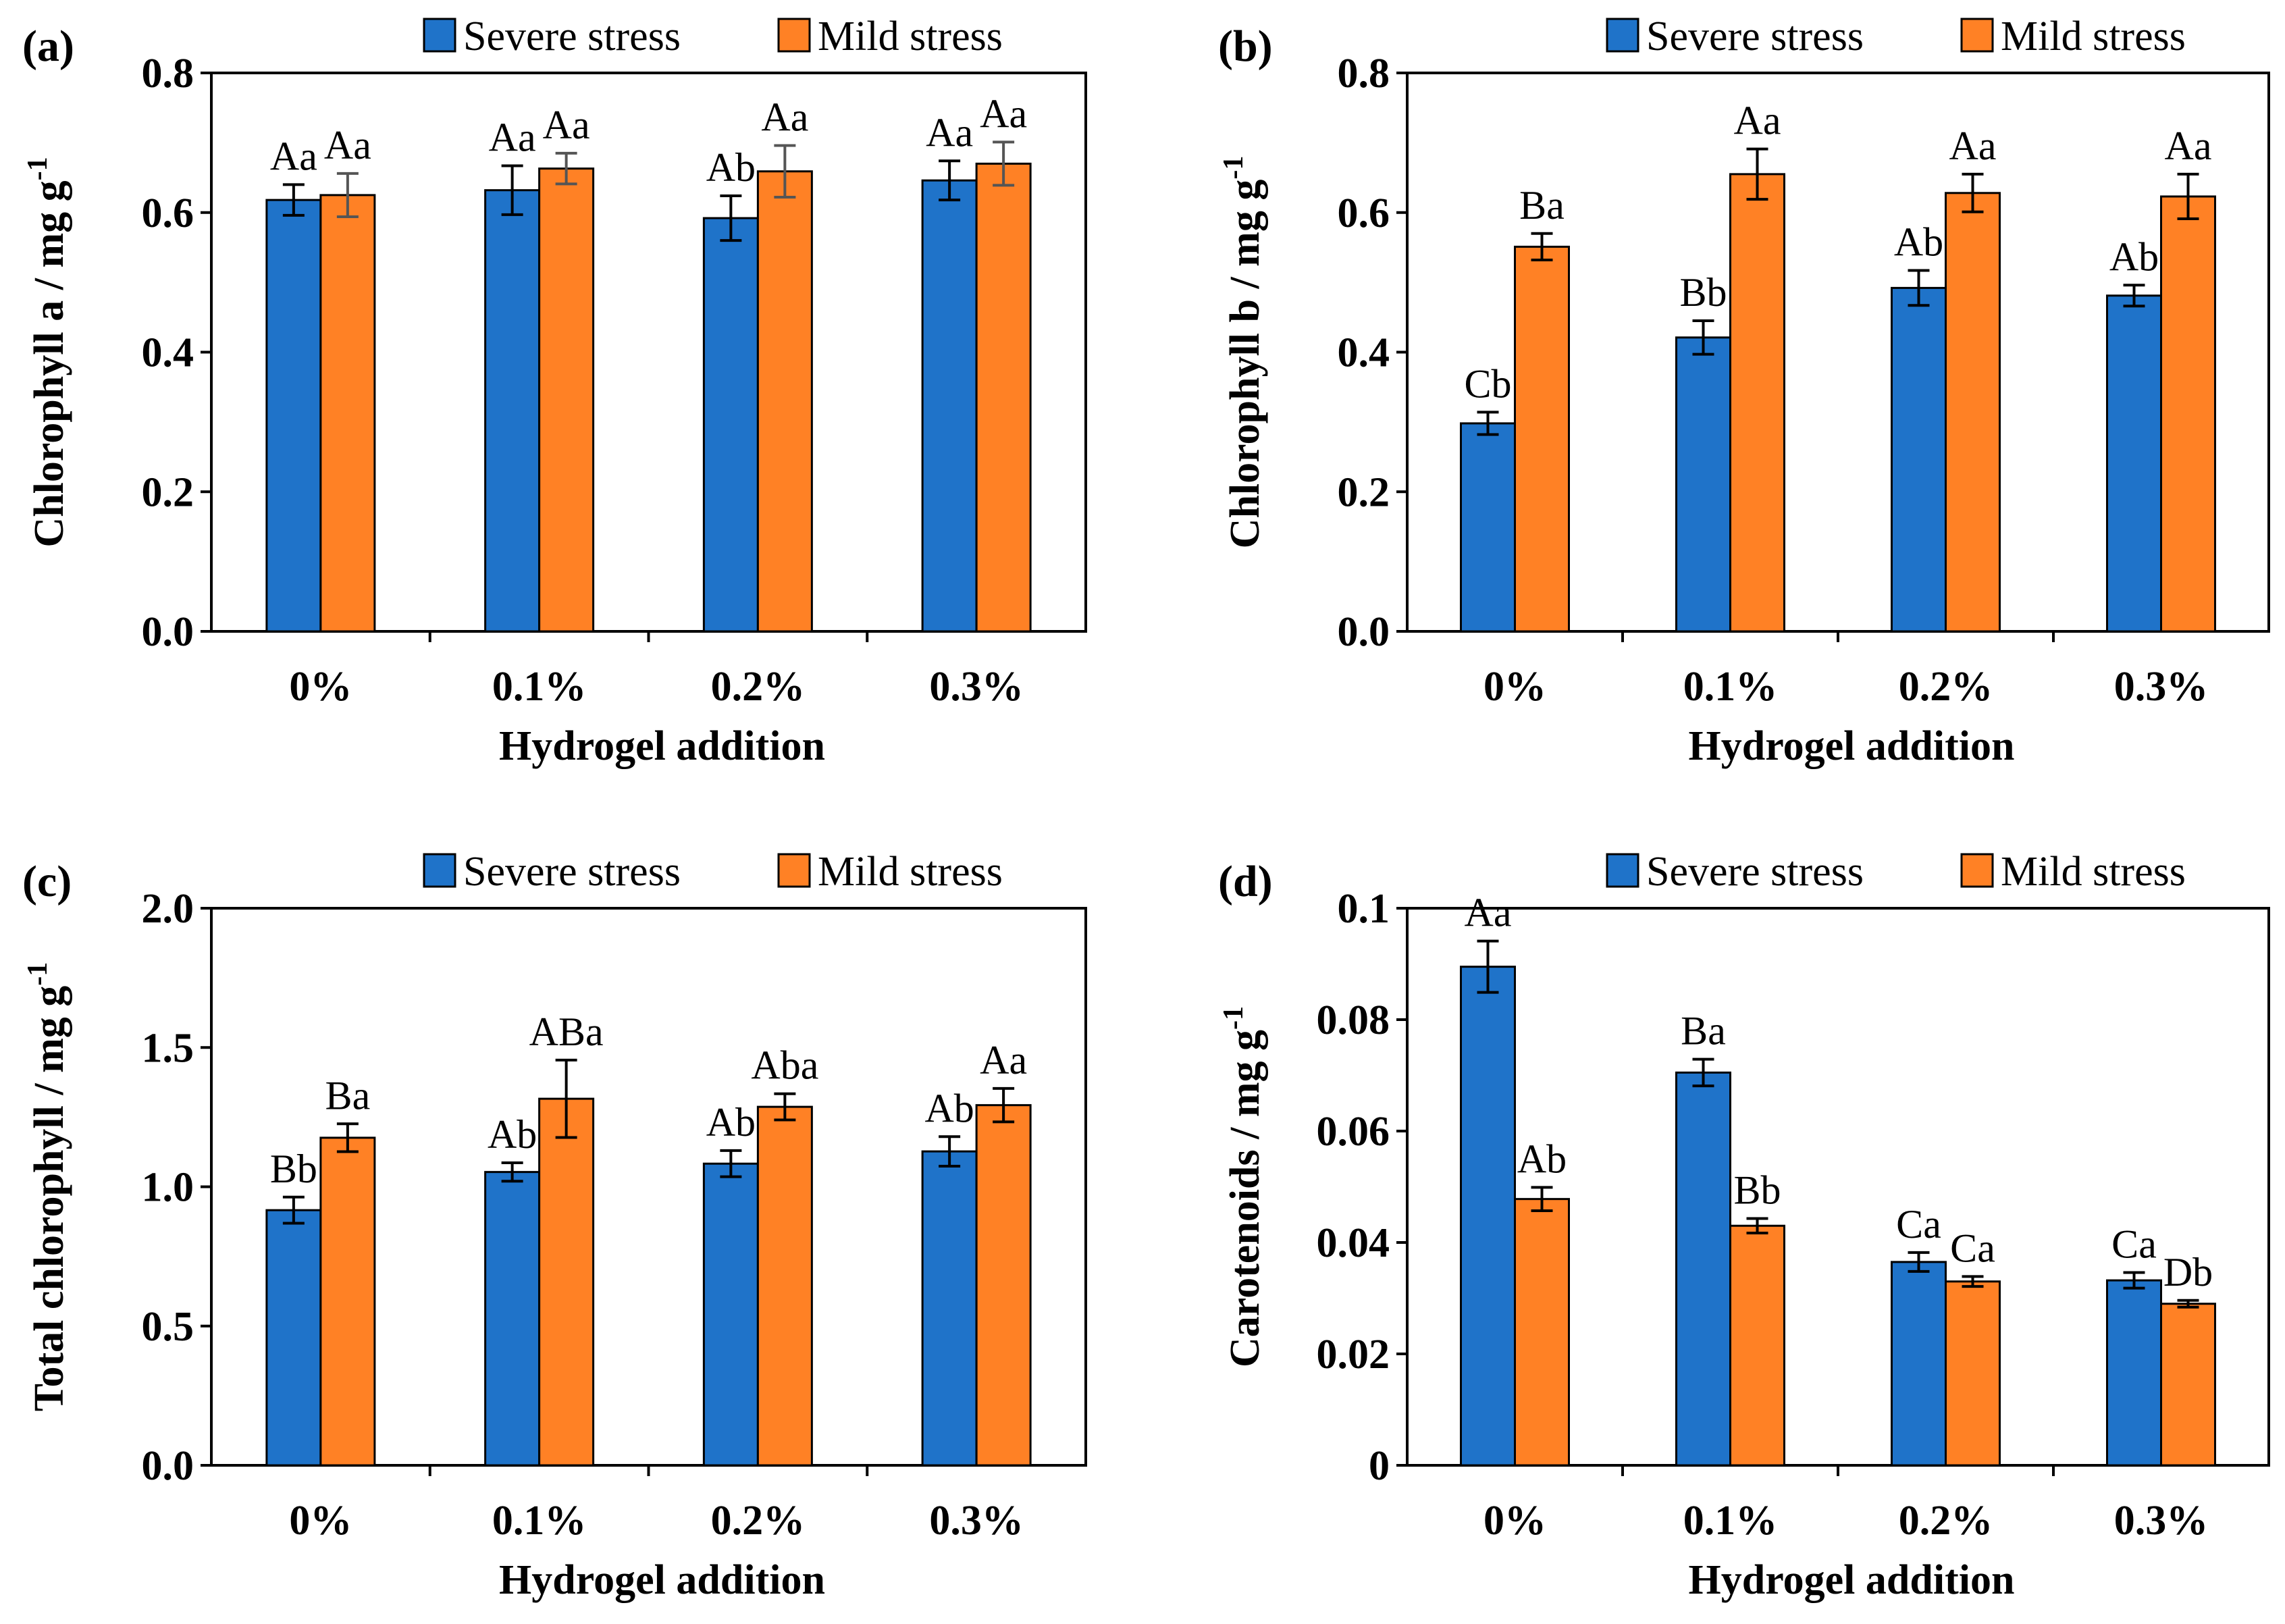 This screenshot has height=1624, width=2285. I want to click on significance-label: Cb, so click(1488, 384).